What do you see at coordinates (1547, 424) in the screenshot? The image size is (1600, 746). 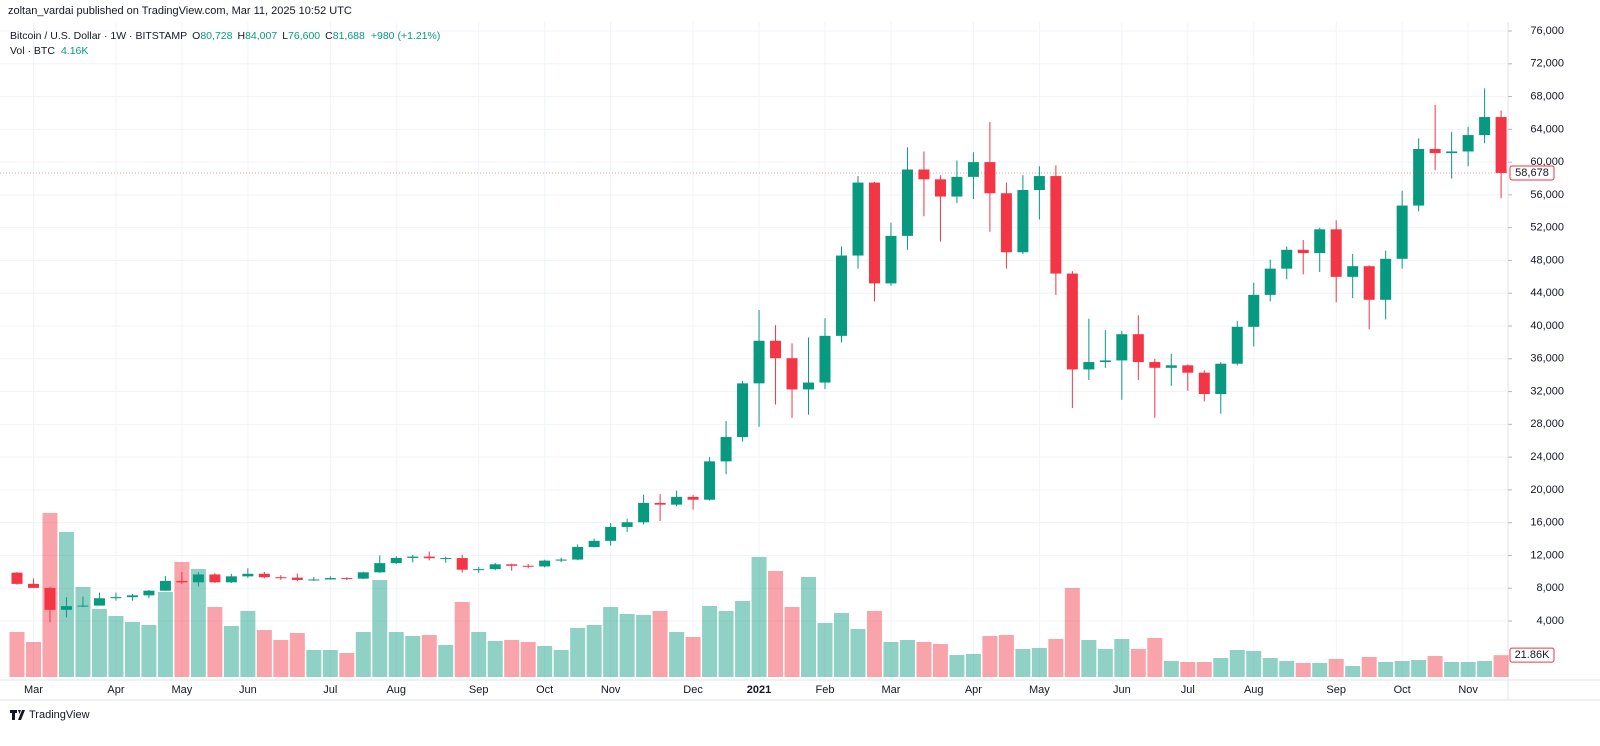 I see `y-tick-label: 28,000` at bounding box center [1547, 424].